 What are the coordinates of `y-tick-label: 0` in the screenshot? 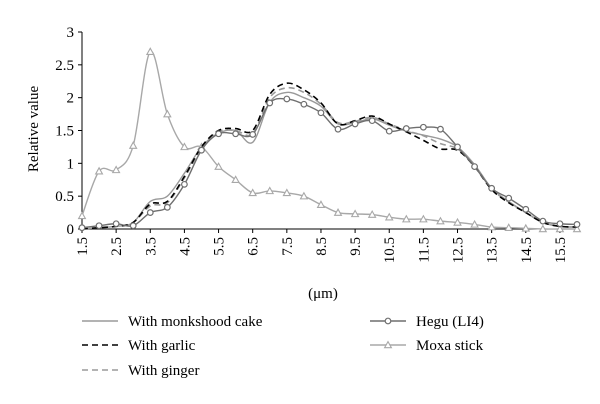 It's located at (71, 230).